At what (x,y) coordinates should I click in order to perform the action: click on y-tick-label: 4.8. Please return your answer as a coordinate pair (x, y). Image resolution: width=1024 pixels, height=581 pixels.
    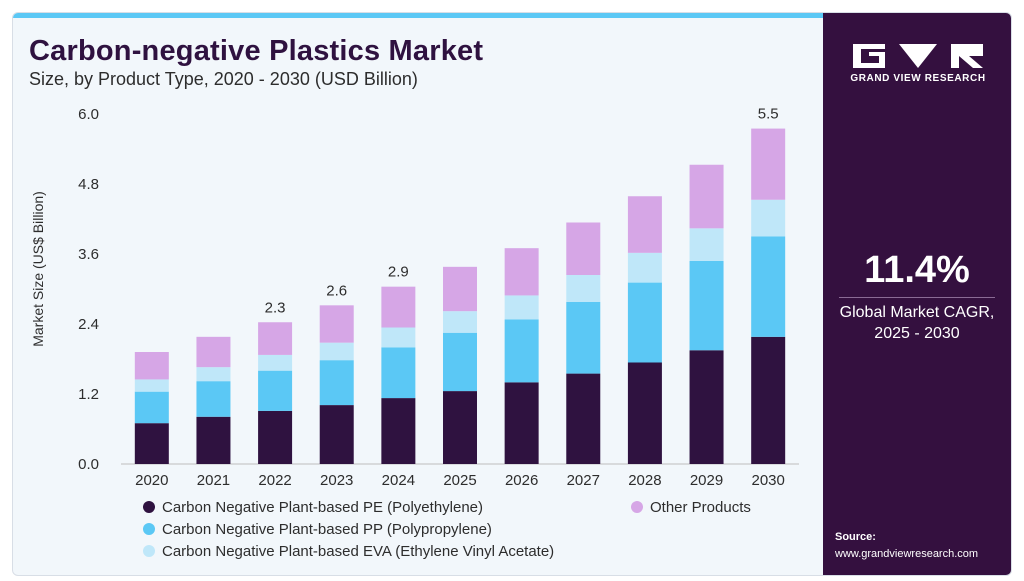
    Looking at the image, I should click on (88, 184).